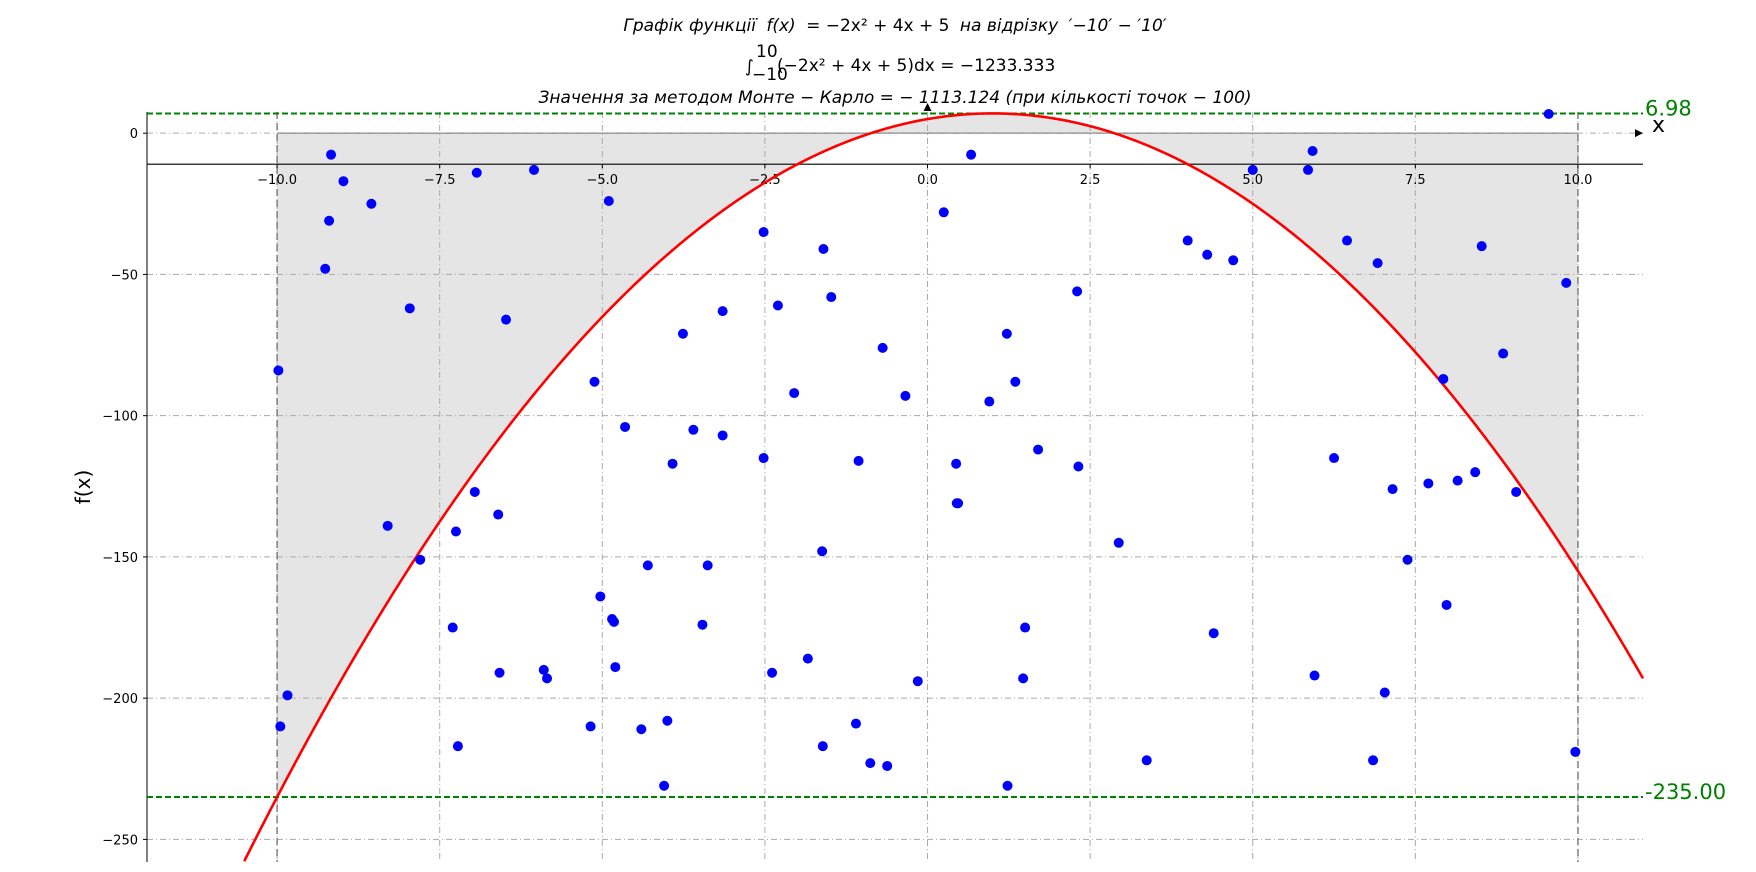 The height and width of the screenshot is (872, 1756). Describe the element at coordinates (1577, 180) in the screenshot. I see `x-tick-label-8: 10.0` at that location.